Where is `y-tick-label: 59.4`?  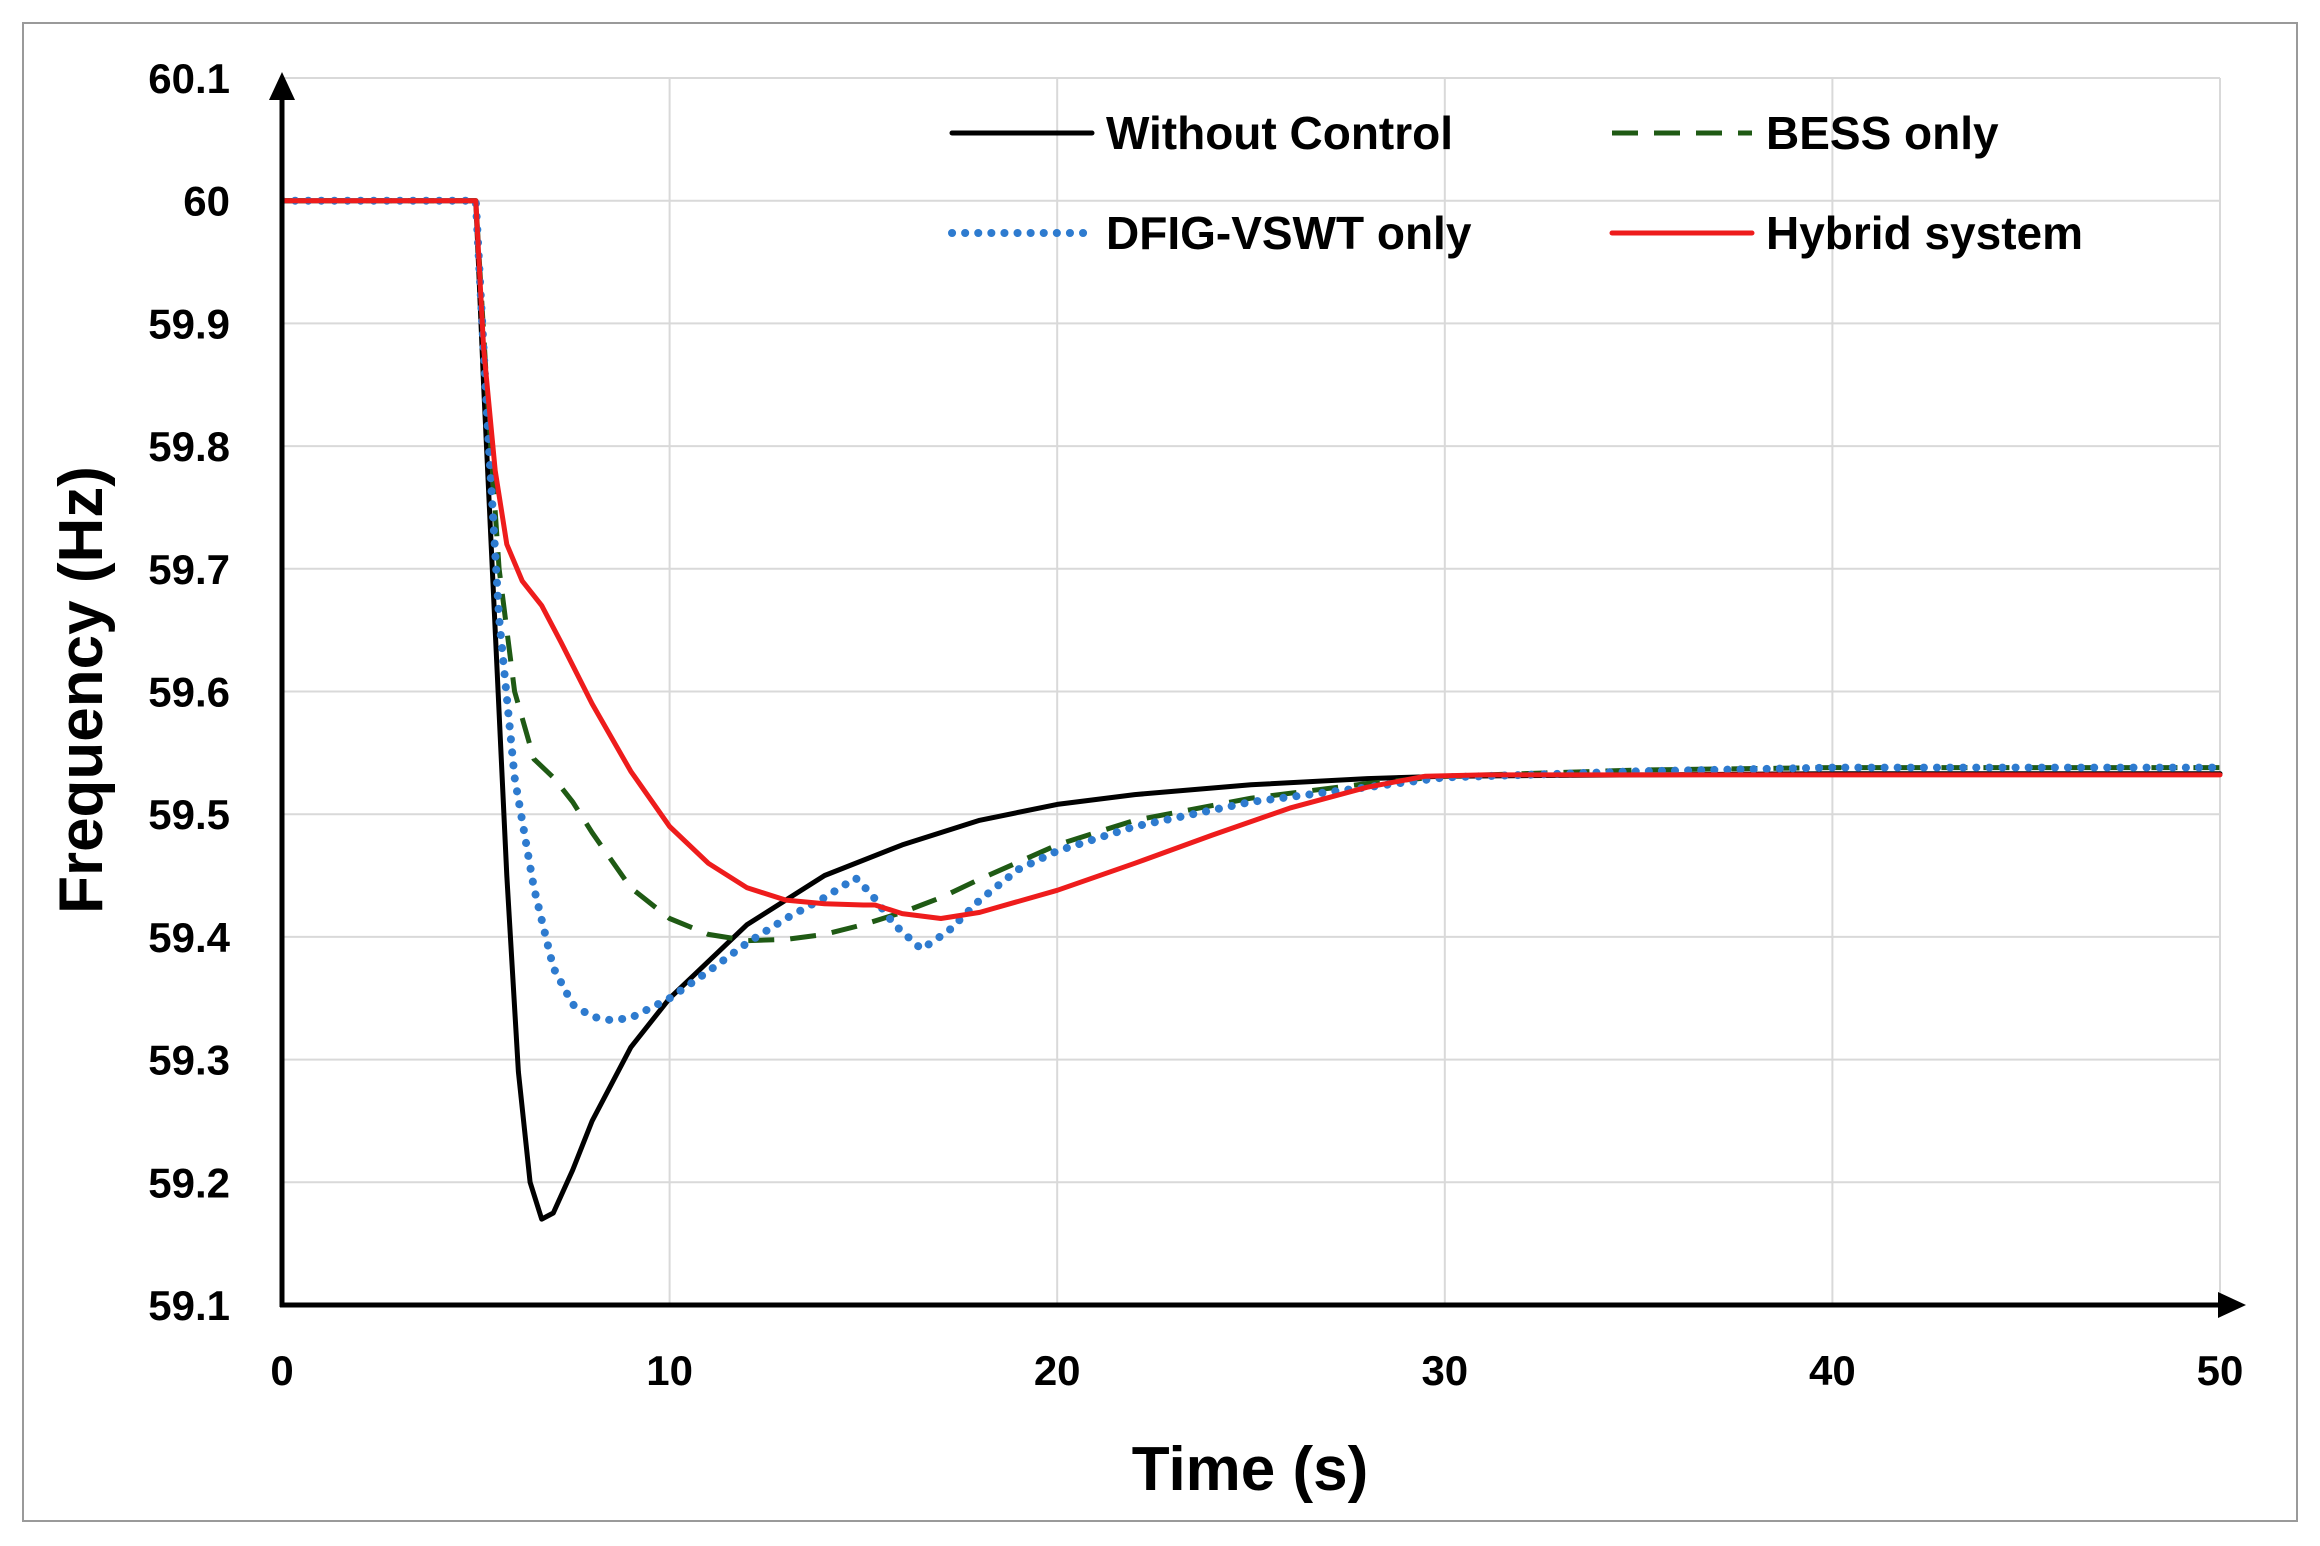 y-tick-label: 59.4 is located at coordinates (189, 937).